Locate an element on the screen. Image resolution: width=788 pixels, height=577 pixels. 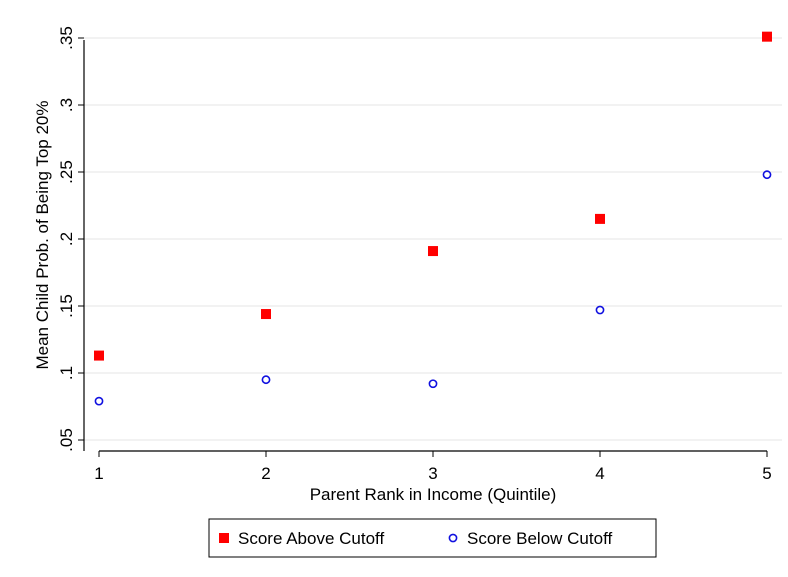
x-tick-label: 4 is located at coordinates (599, 473).